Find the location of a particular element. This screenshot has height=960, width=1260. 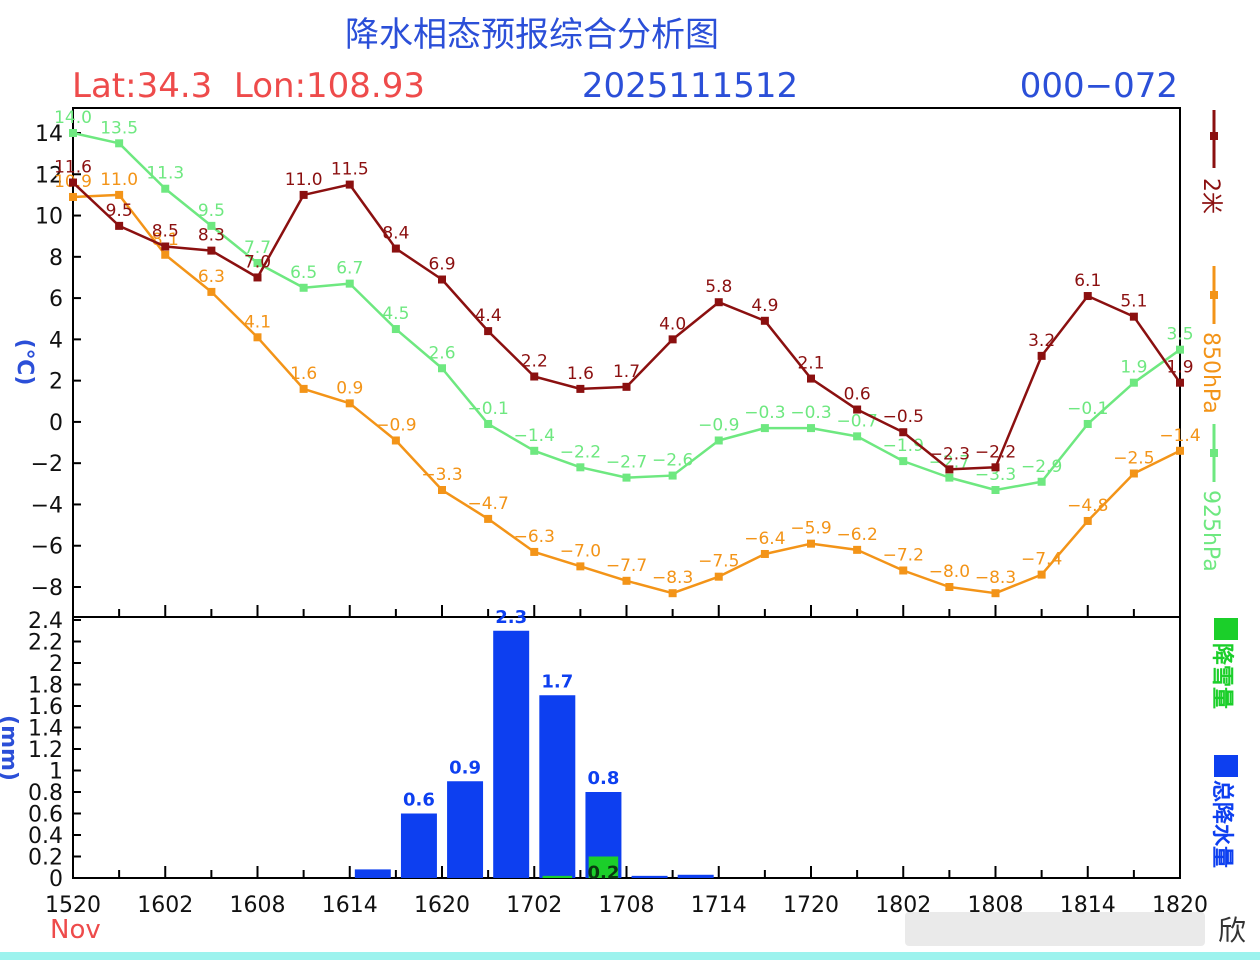

data-label: 8.4 is located at coordinates (395, 234).